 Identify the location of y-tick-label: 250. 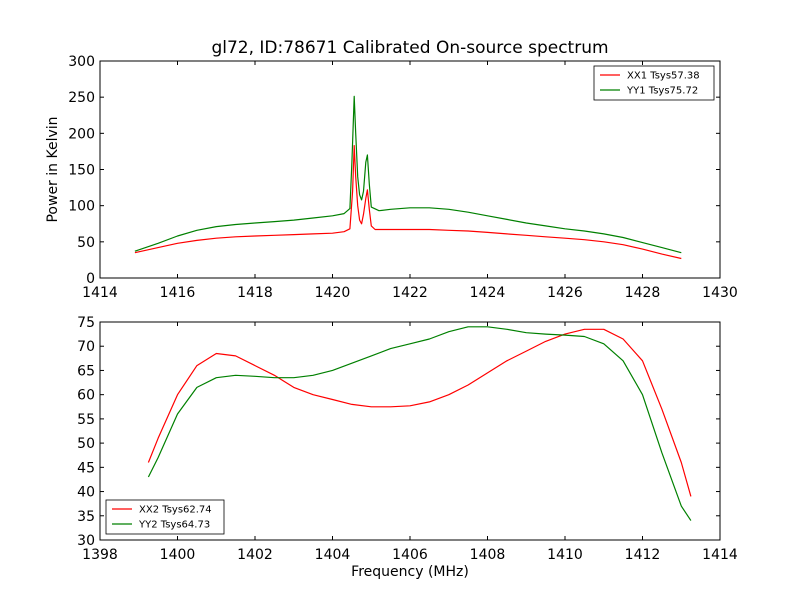
(81, 98).